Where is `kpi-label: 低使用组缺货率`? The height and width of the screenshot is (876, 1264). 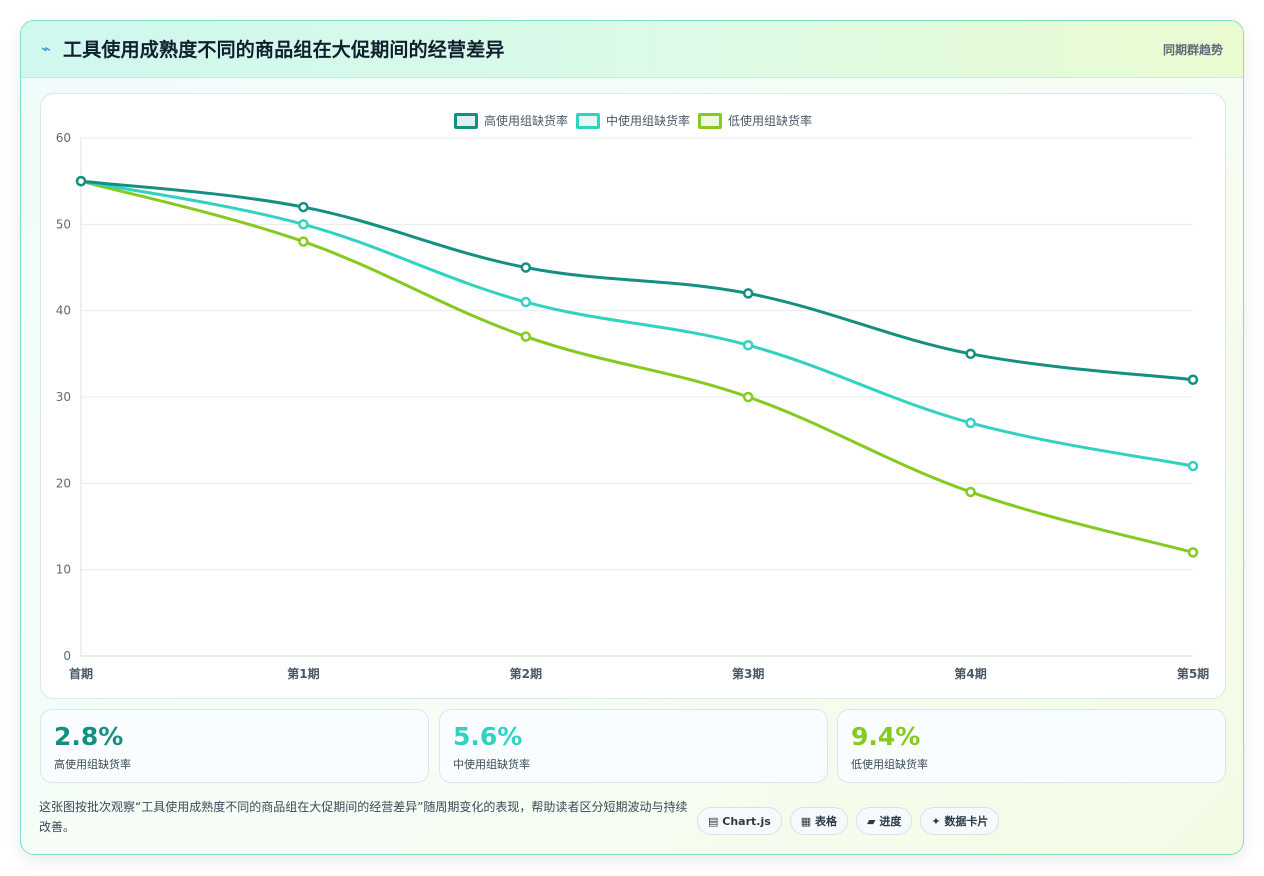
kpi-label: 低使用组缺货率 is located at coordinates (889, 764).